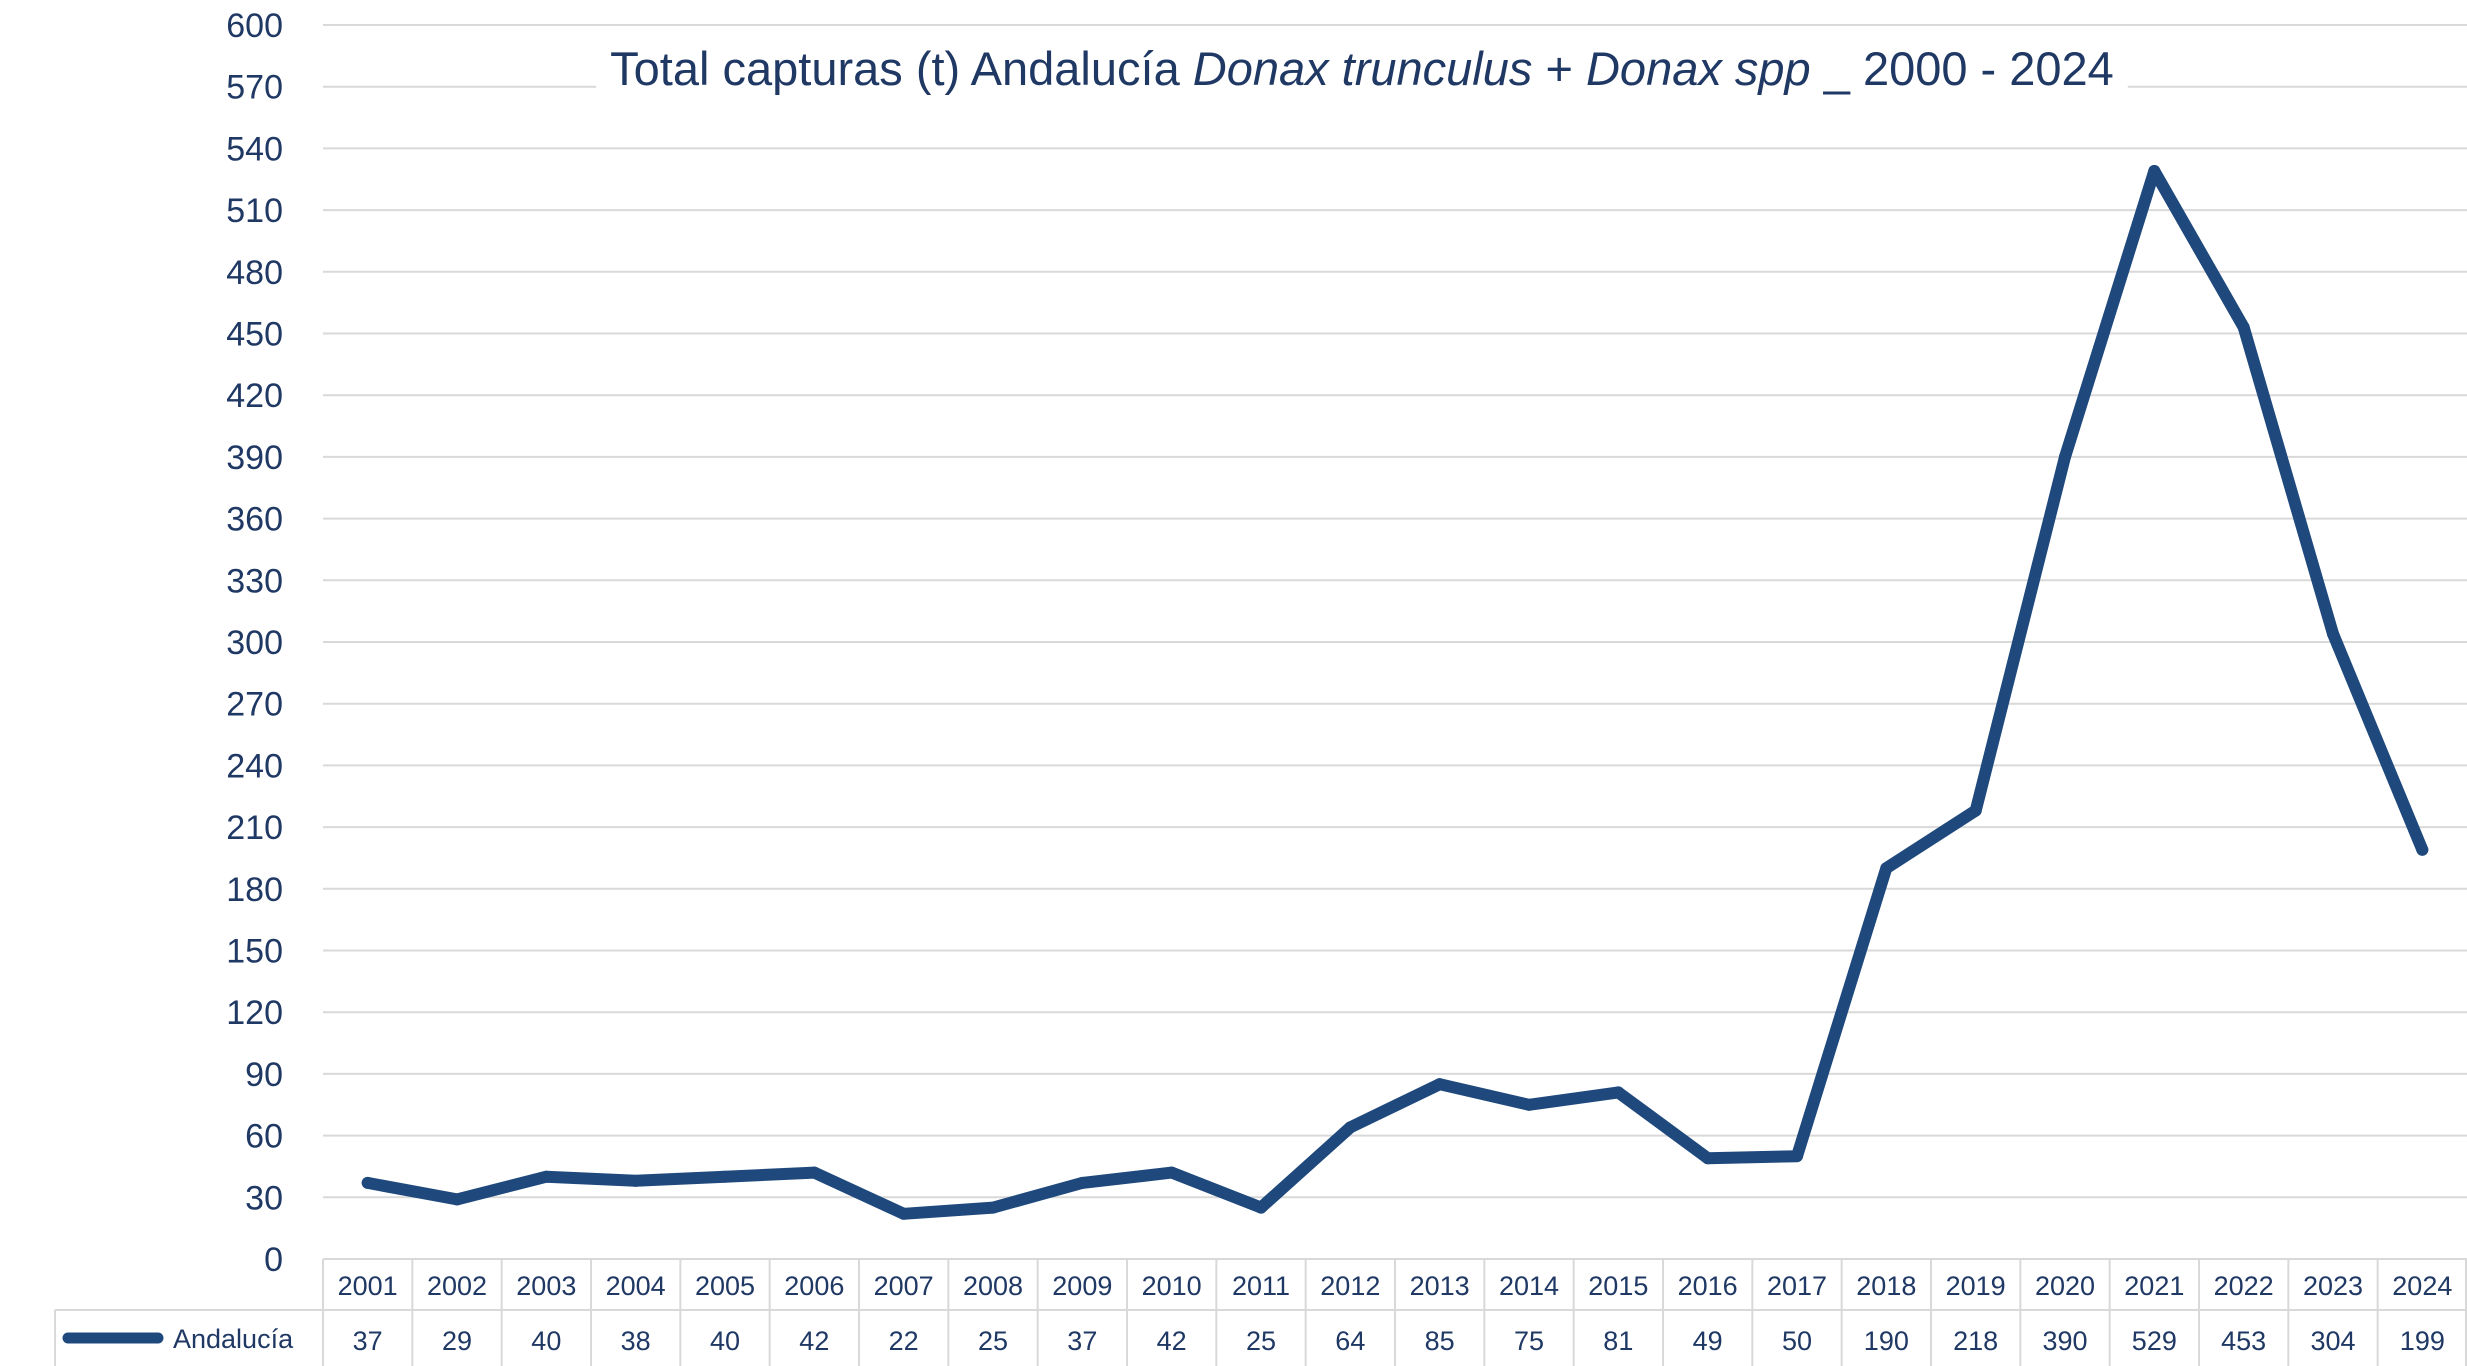 The image size is (2467, 1366). I want to click on data-table-value: 38, so click(636, 1341).